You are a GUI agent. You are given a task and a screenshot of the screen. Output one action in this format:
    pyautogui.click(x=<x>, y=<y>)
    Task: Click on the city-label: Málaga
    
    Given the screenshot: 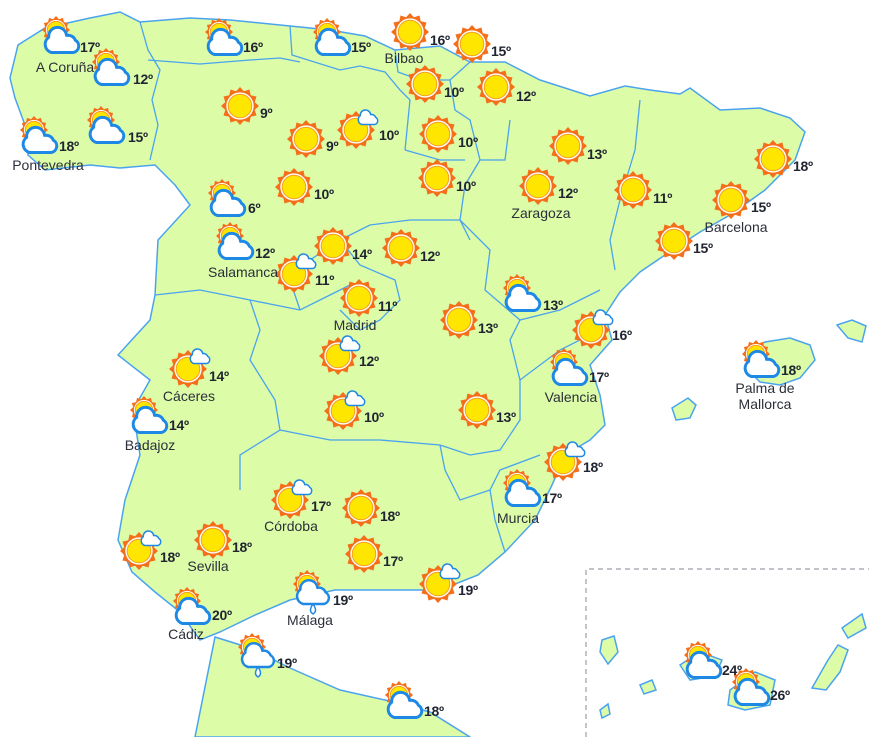 What is the action you would take?
    pyautogui.click(x=310, y=620)
    